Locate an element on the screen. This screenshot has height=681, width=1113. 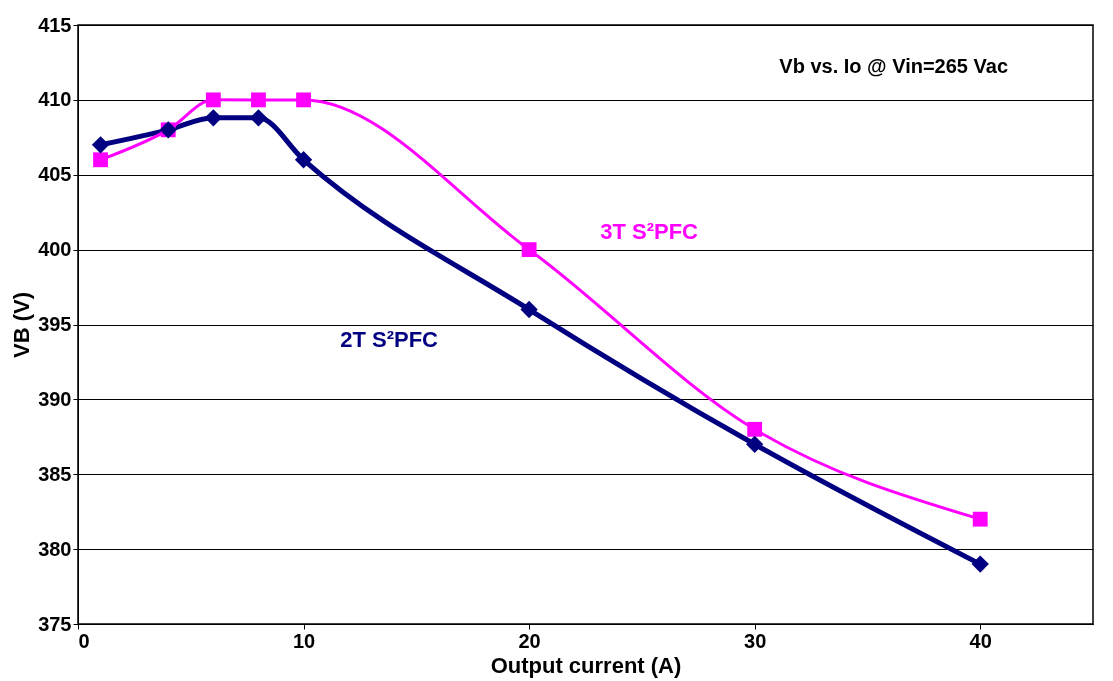
y-tick-label: 395 is located at coordinates (55, 324).